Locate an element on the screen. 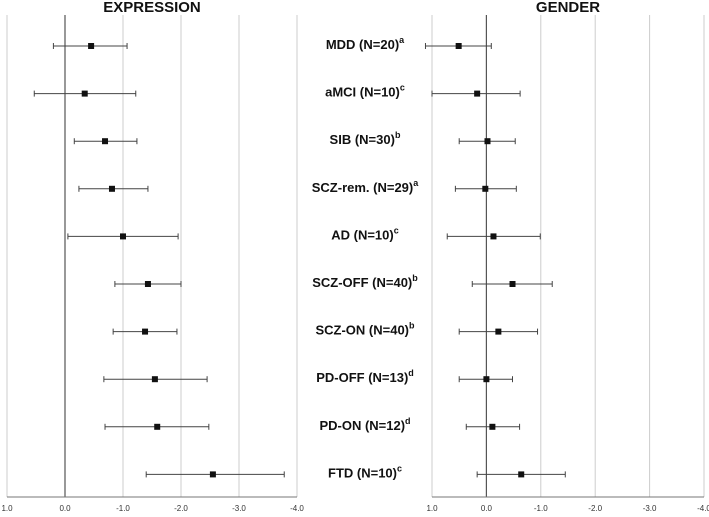 This screenshot has width=709, height=517. category-name: FTD (N=10) is located at coordinates (362, 473).